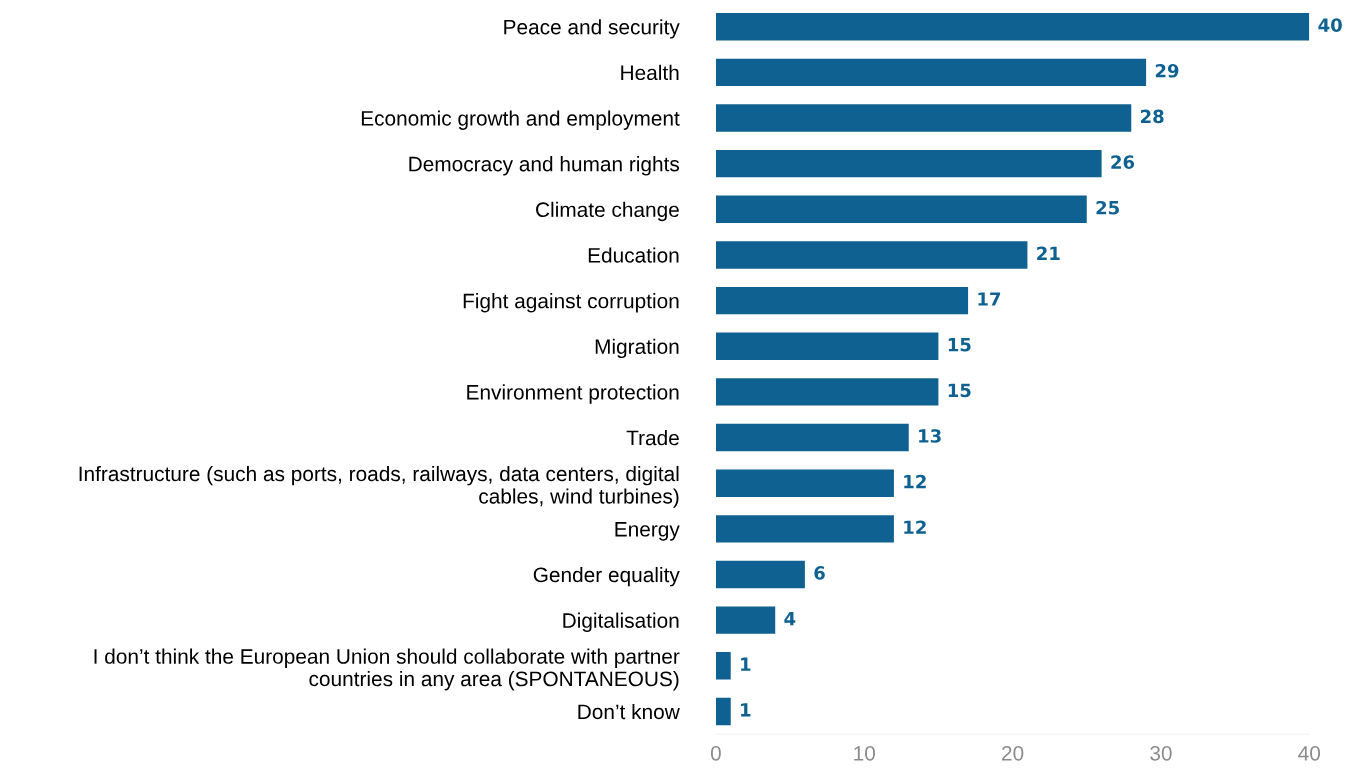  I want to click on y-tick-label: Economic growth and employment, so click(520, 120).